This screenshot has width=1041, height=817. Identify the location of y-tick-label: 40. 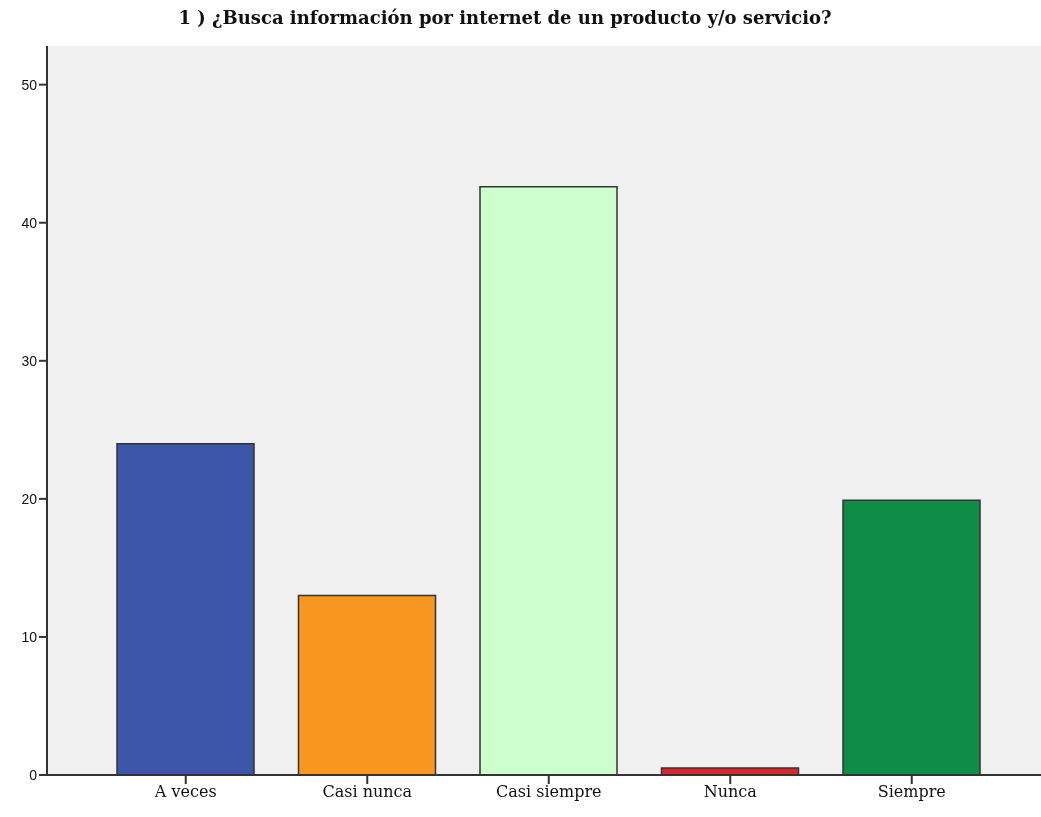
(29, 222).